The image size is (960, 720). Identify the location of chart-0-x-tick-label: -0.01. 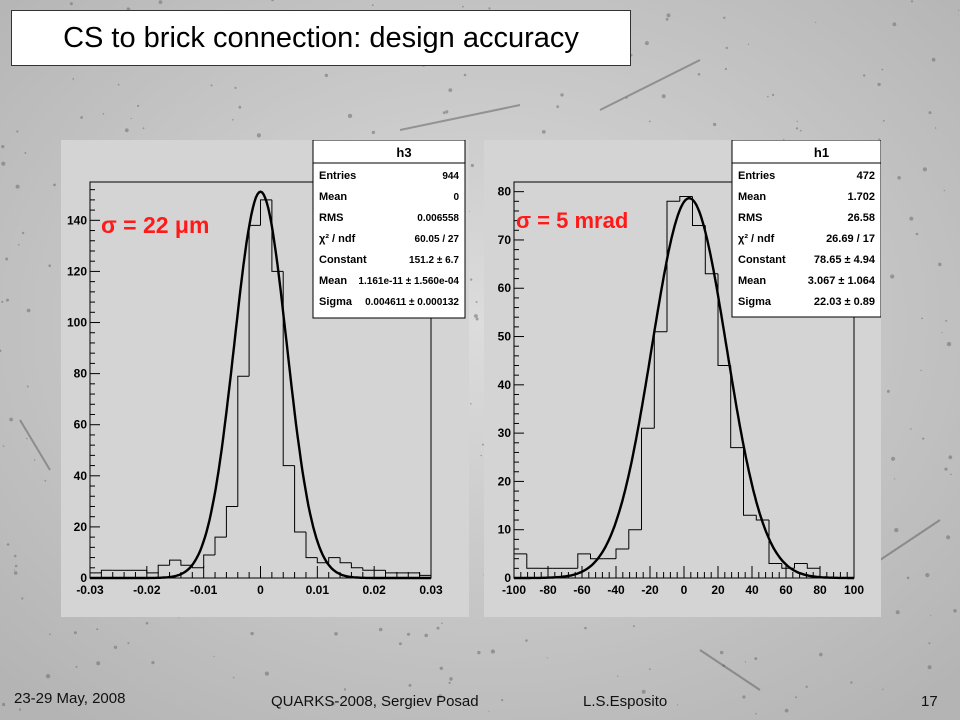
(204, 590).